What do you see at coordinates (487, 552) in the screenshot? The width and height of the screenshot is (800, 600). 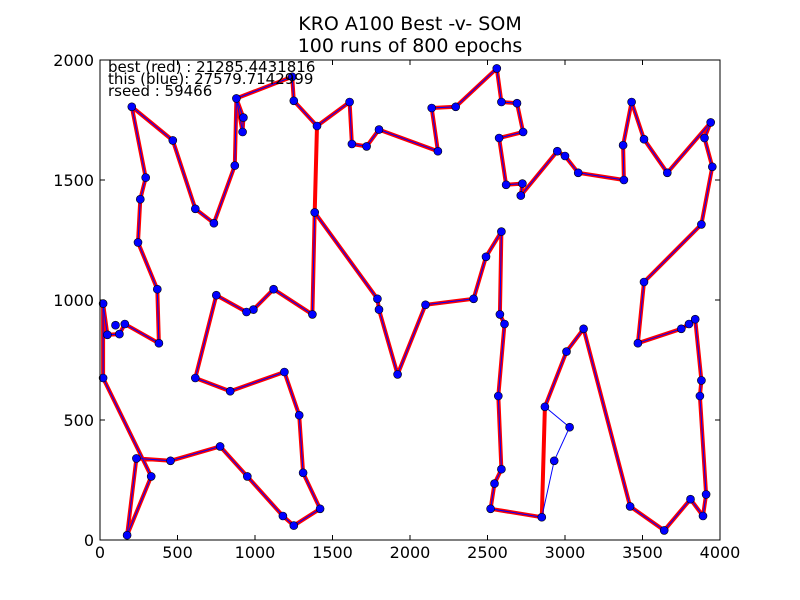 I see `x-tick-label: 2500` at bounding box center [487, 552].